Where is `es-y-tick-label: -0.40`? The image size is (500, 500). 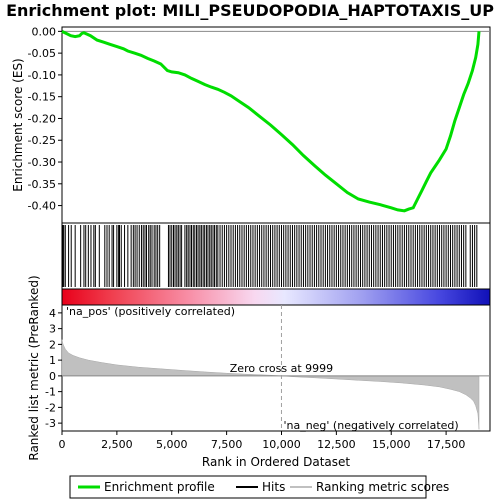
es-y-tick-label: -0.40 is located at coordinates (42, 206).